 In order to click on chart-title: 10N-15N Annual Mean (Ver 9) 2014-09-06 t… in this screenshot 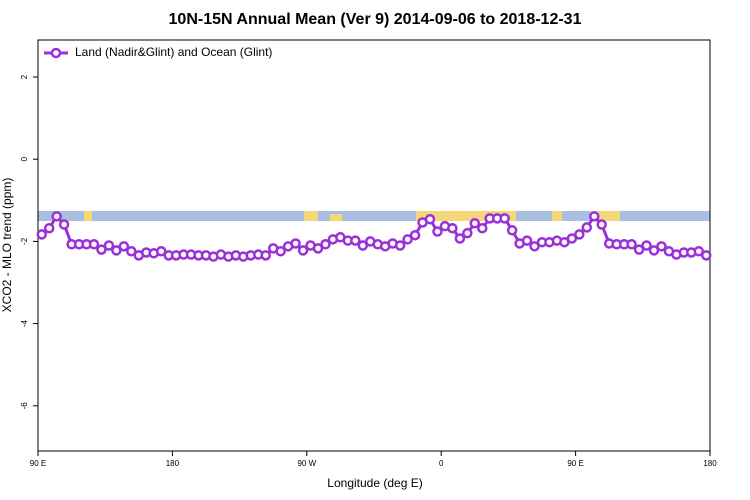, I will do `click(375, 19)`.